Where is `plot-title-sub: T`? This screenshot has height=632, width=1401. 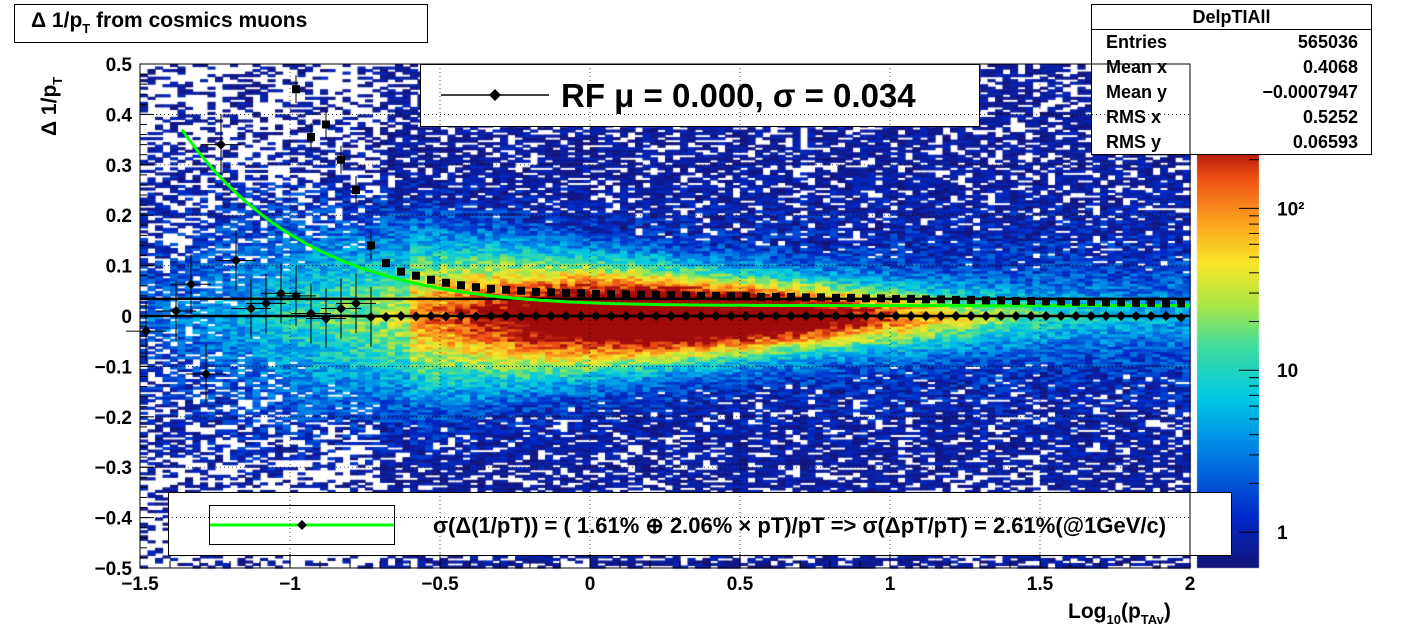
plot-title-sub: T is located at coordinates (86, 28).